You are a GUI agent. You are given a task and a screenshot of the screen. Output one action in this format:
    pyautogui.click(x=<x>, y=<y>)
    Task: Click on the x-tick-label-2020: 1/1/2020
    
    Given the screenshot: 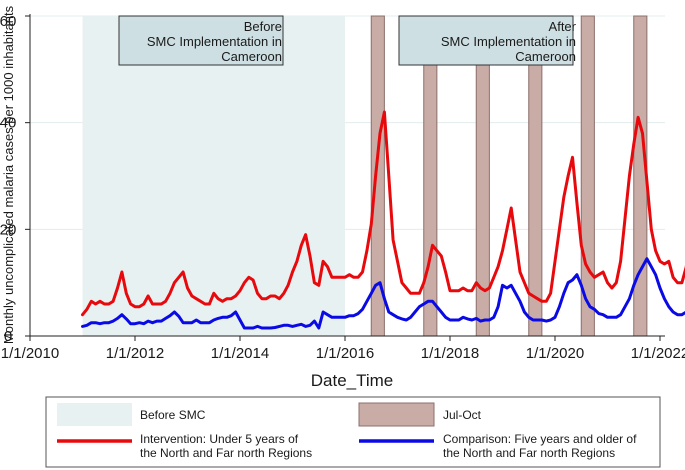 What is the action you would take?
    pyautogui.click(x=555, y=353)
    